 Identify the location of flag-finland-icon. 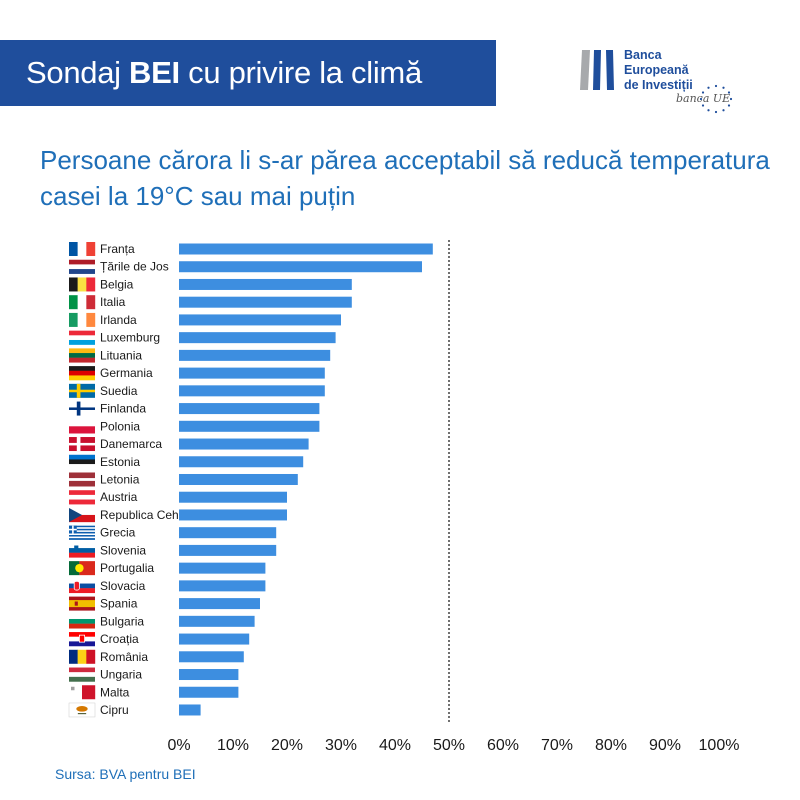
(82, 408).